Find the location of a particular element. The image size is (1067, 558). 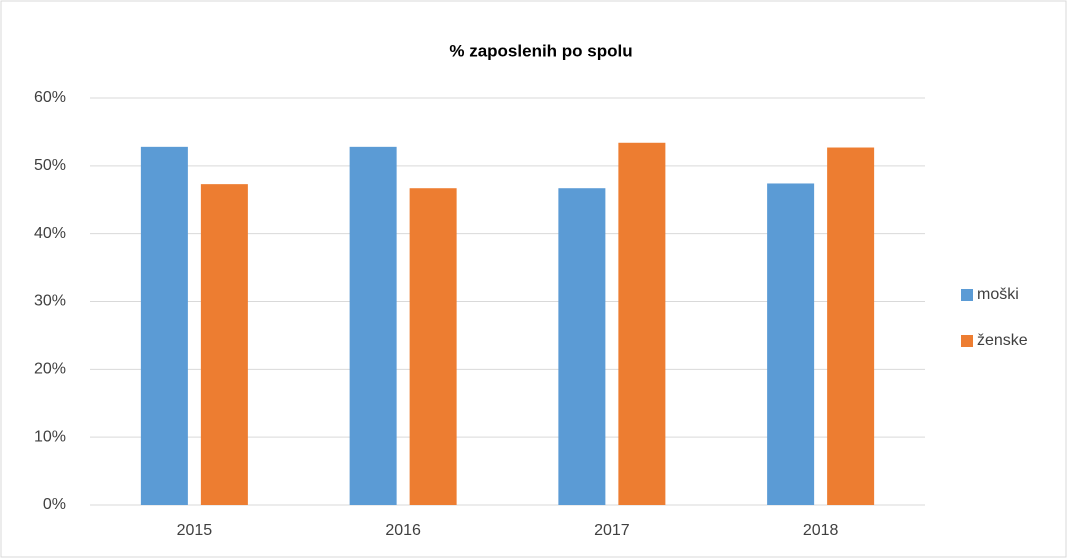

y-tick-label: 50% is located at coordinates (50, 165).